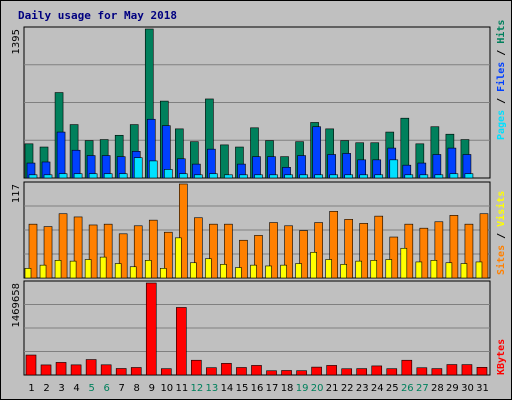 This screenshot has height=400, width=512. Describe the element at coordinates (16, 193) in the screenshot. I see `panel-1-ymax-label: 117` at that location.